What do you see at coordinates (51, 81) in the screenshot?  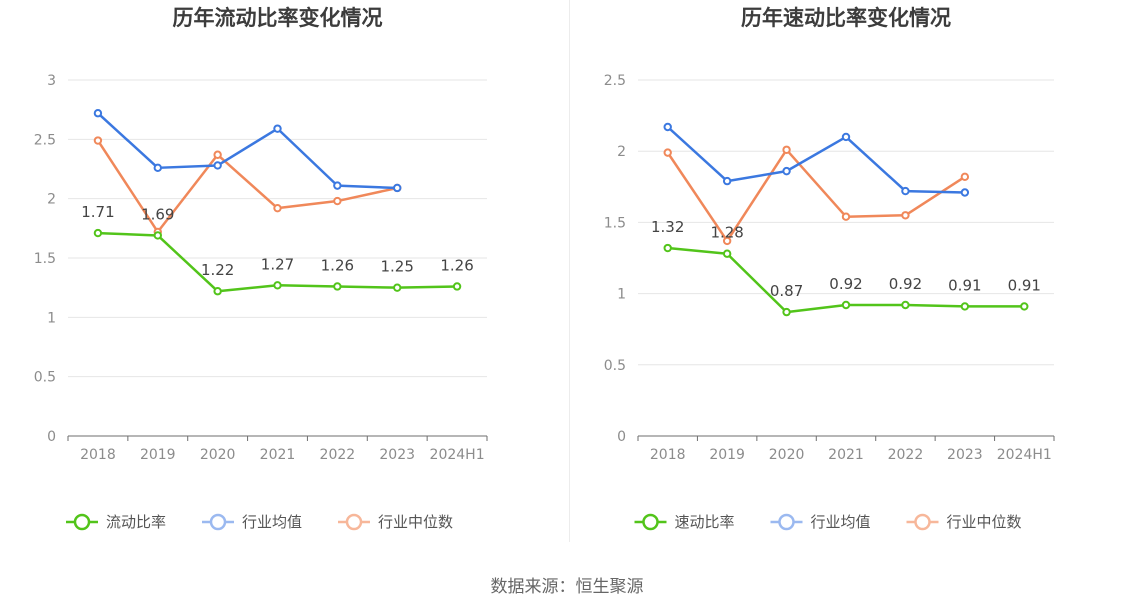 I see `y-tick-label: 3` at bounding box center [51, 81].